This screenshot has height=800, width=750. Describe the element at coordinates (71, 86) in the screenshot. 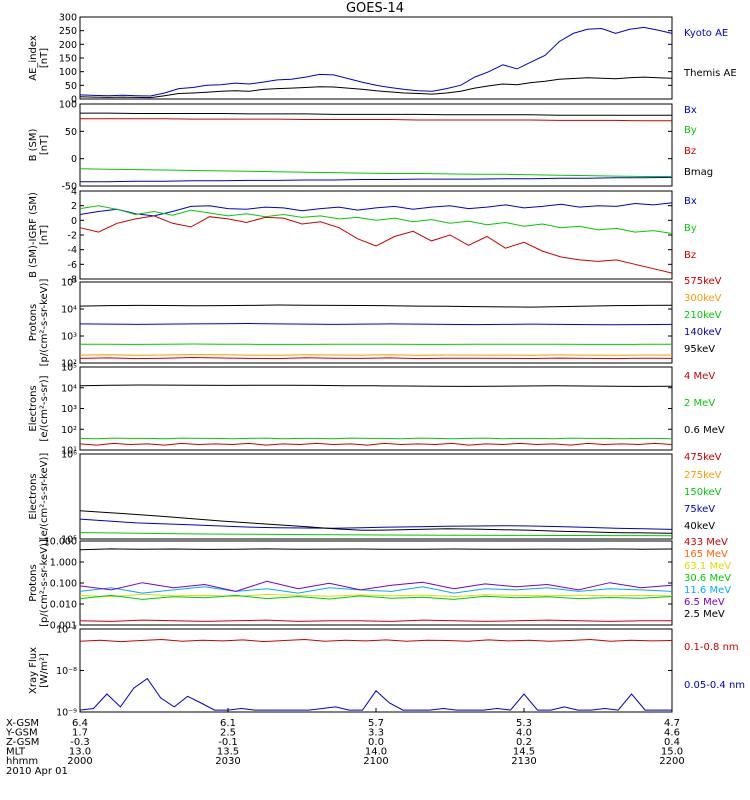

I see `y-tick-label: 50` at that location.